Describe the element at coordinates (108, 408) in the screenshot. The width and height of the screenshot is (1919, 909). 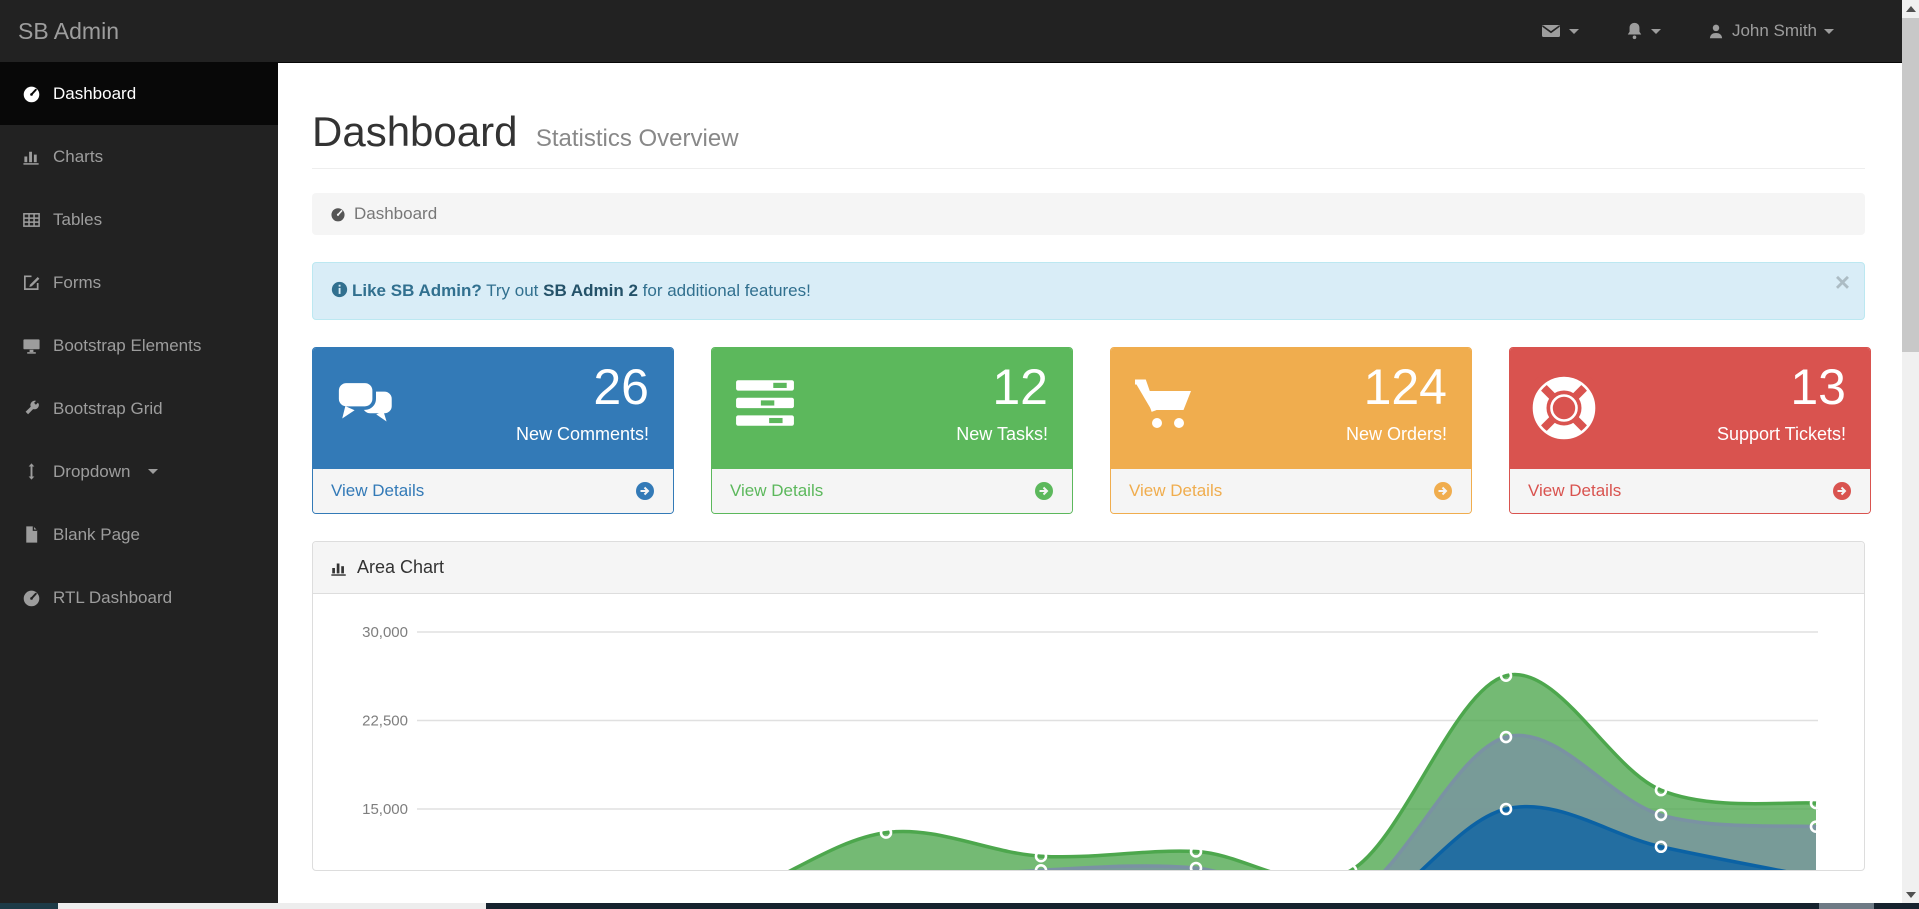
I see `sidebar-item-label: Bootstrap Grid` at that location.